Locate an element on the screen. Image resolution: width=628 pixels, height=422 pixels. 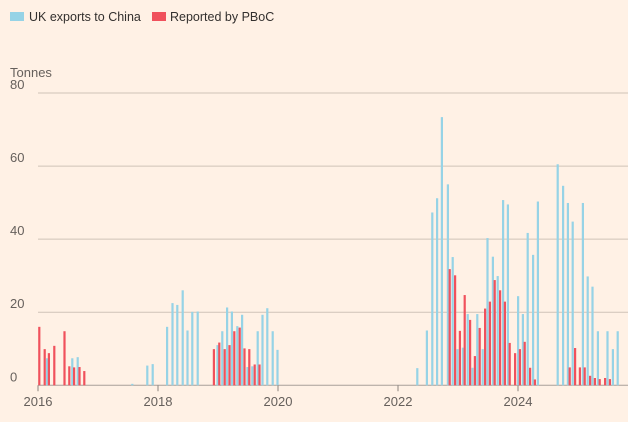
y-tick-label: 20 is located at coordinates (17, 303).